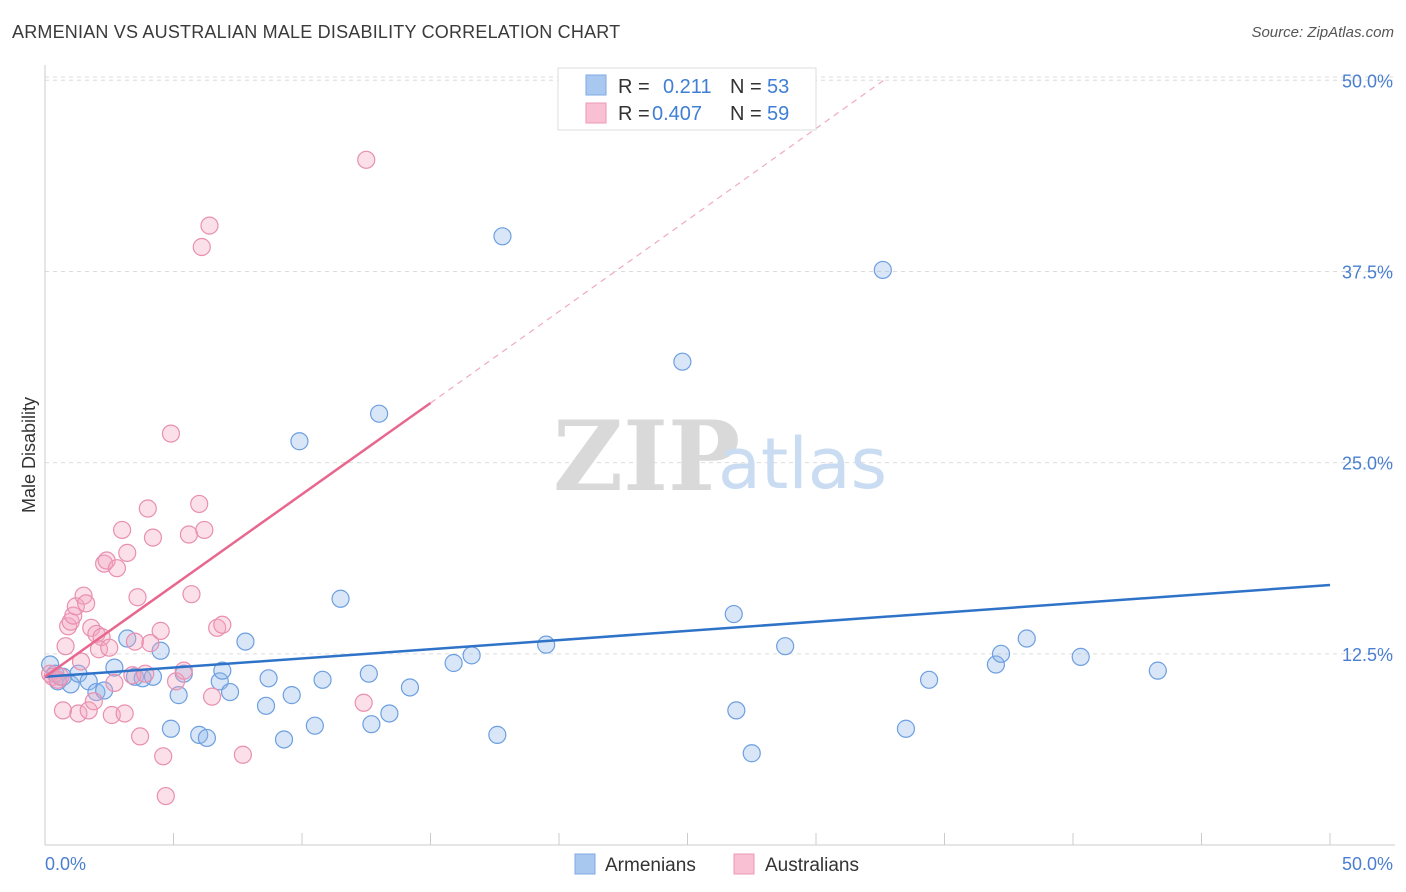  I want to click on legend-armenians-n-value: 53, so click(778, 87).